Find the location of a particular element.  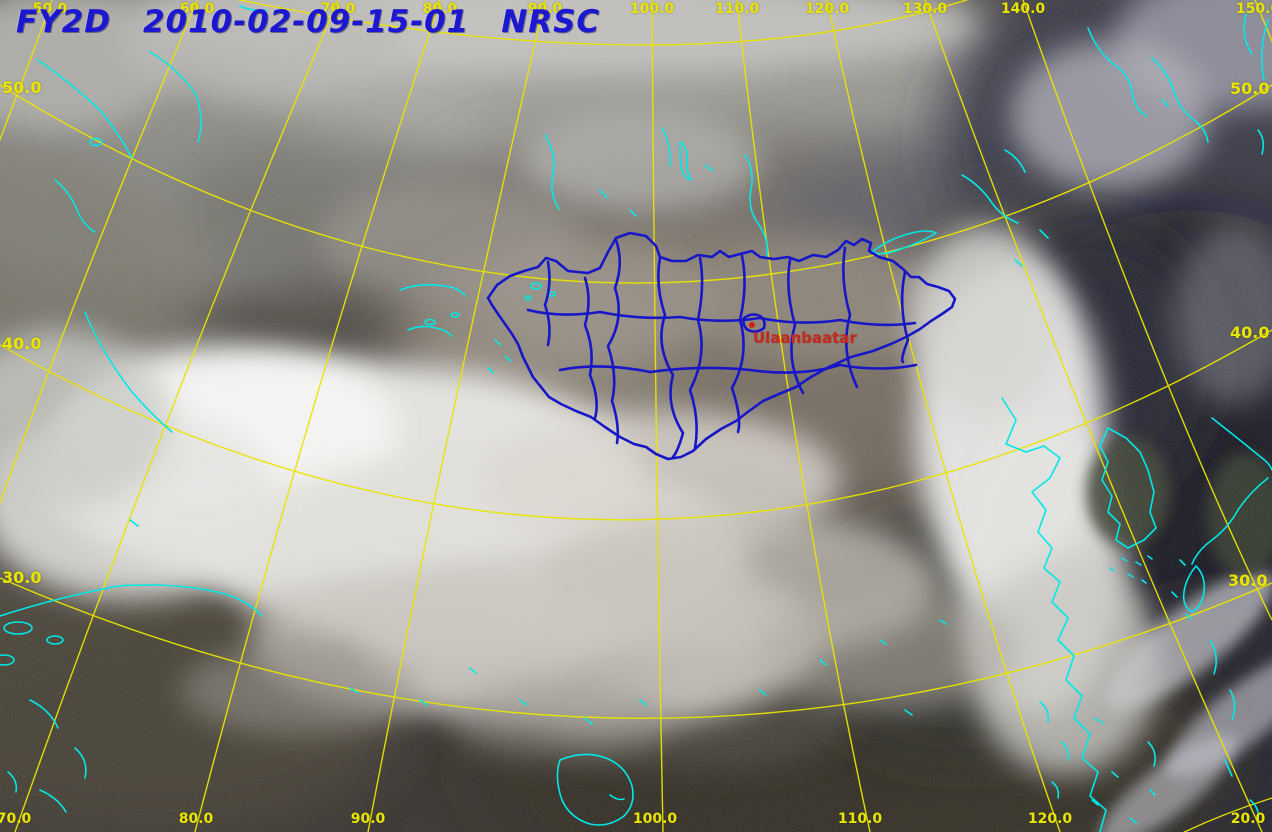

agency-name: NRSC is located at coordinates (551, 22).